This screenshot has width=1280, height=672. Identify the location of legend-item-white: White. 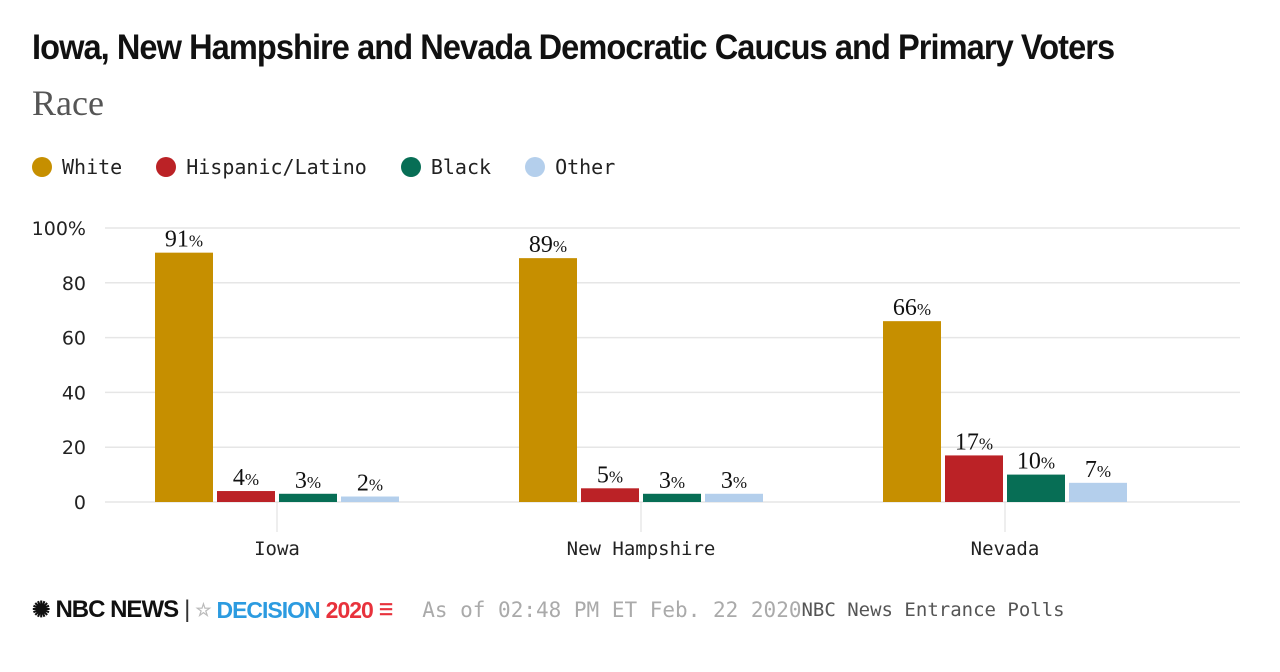
(77, 167).